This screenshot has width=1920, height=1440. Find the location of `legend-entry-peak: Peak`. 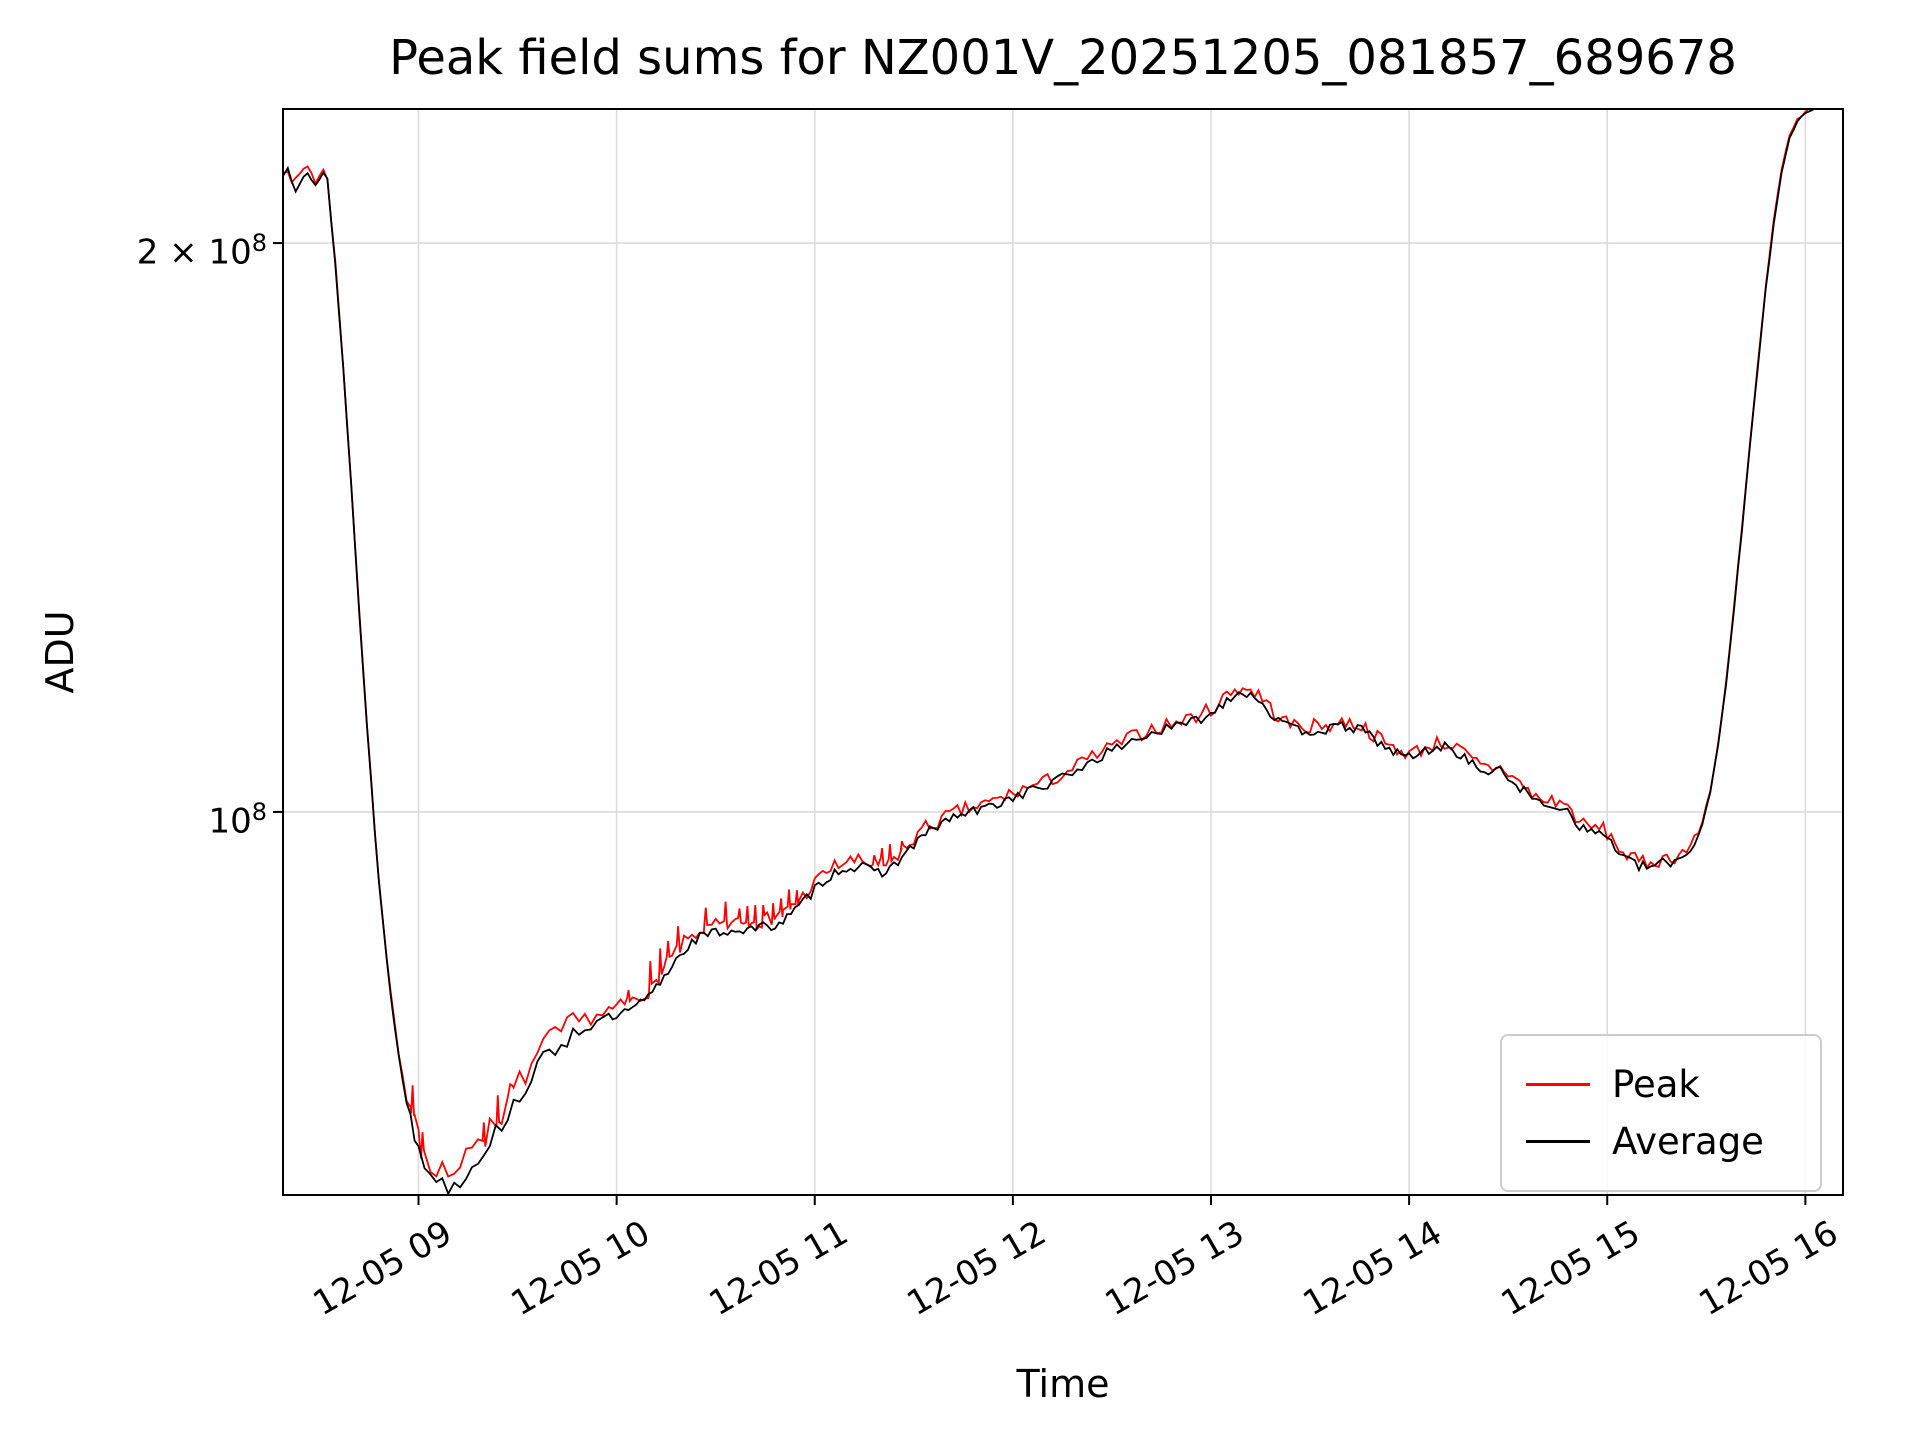

legend-entry-peak: Peak is located at coordinates (1661, 1084).